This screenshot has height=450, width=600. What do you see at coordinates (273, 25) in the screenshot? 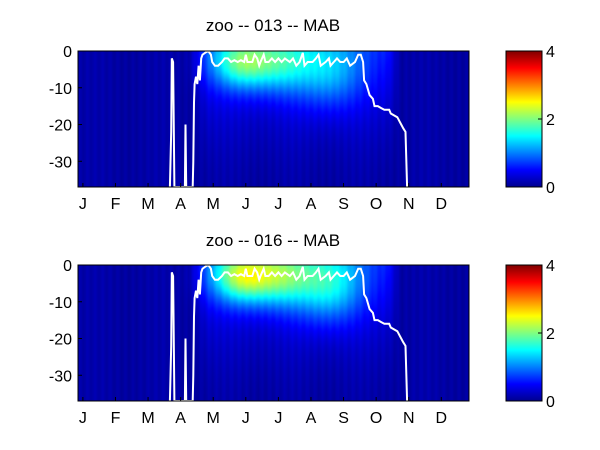
I see `chart-title-1: zoo -- 013 -- MAB` at bounding box center [273, 25].